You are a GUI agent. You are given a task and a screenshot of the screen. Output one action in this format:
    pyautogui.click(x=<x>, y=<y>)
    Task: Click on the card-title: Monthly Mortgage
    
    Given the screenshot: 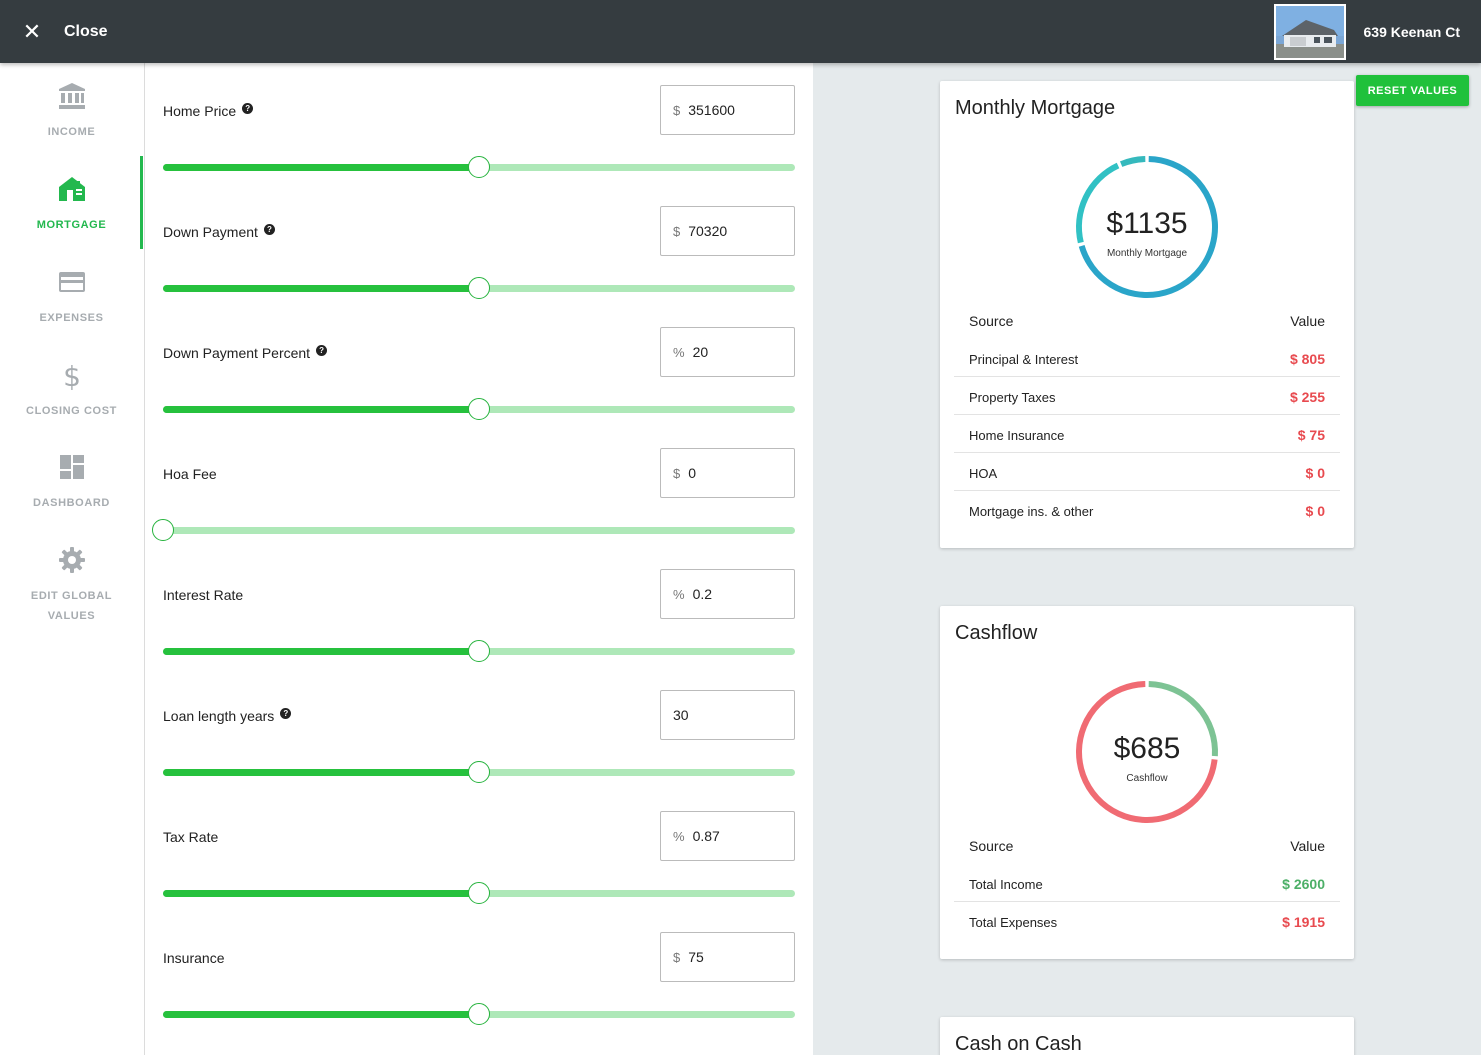 What is the action you would take?
    pyautogui.click(x=1035, y=108)
    